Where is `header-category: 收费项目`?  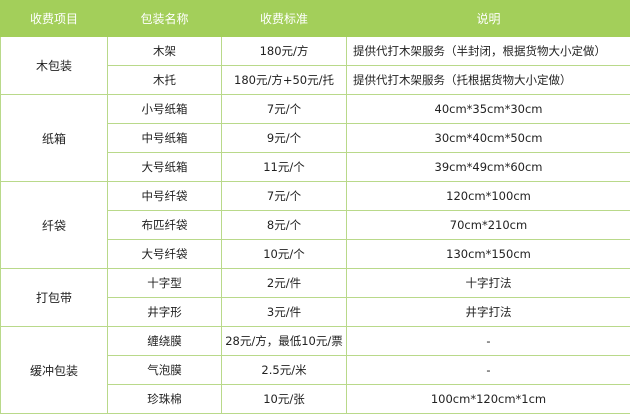
header-category: 收费项目 is located at coordinates (54, 19).